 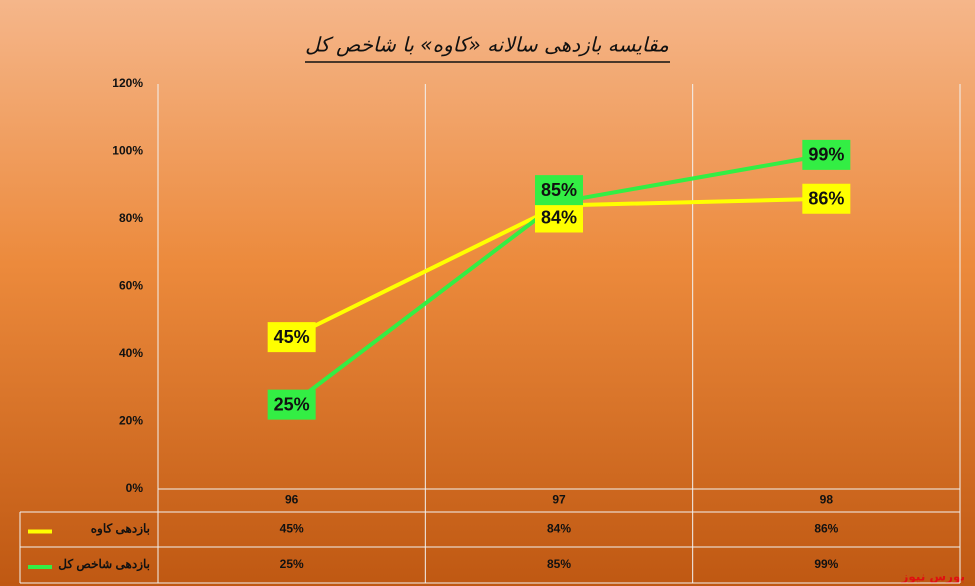 I want to click on legend-label: بازدهی کاوه, so click(x=120, y=529).